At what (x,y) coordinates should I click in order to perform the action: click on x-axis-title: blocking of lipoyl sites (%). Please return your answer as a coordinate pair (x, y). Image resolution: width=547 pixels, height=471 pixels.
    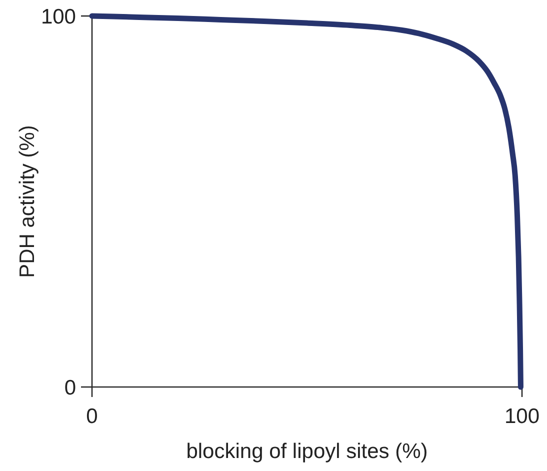
    Looking at the image, I should click on (307, 451).